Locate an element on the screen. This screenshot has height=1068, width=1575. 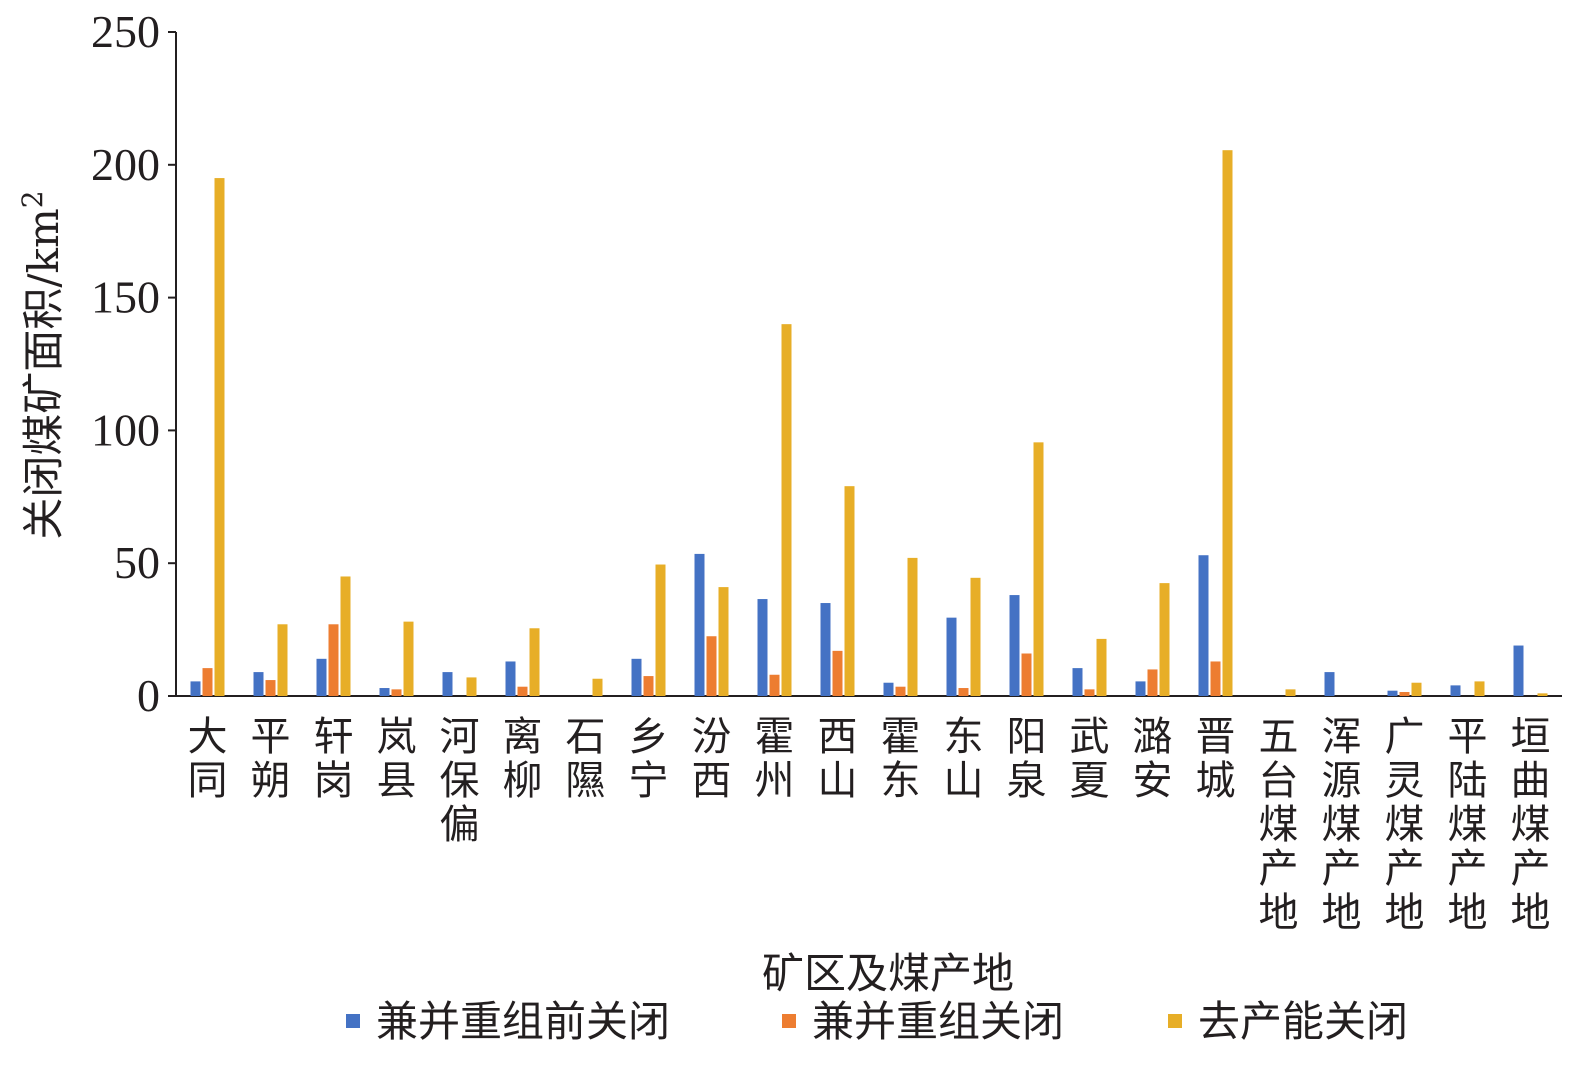
legend-label-3: 去产能关闭 is located at coordinates (1303, 1021).